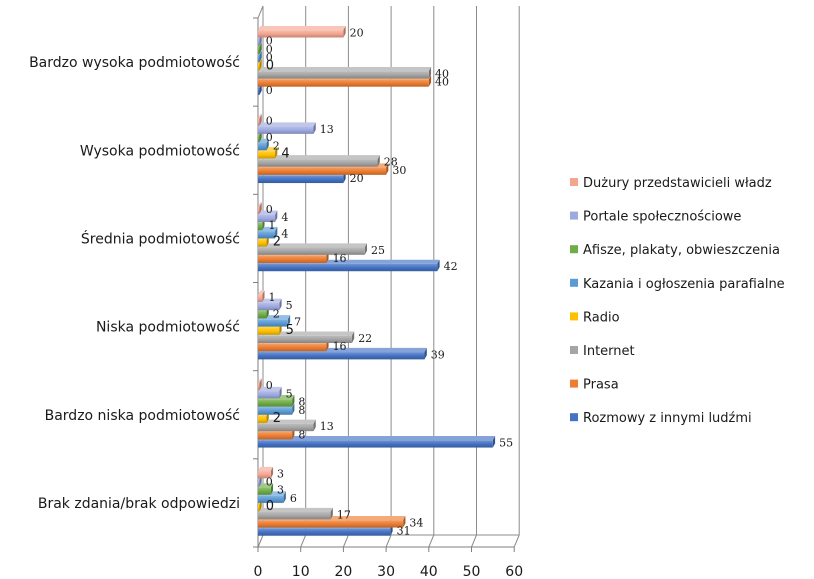  I want to click on data-label: 17, so click(344, 514).